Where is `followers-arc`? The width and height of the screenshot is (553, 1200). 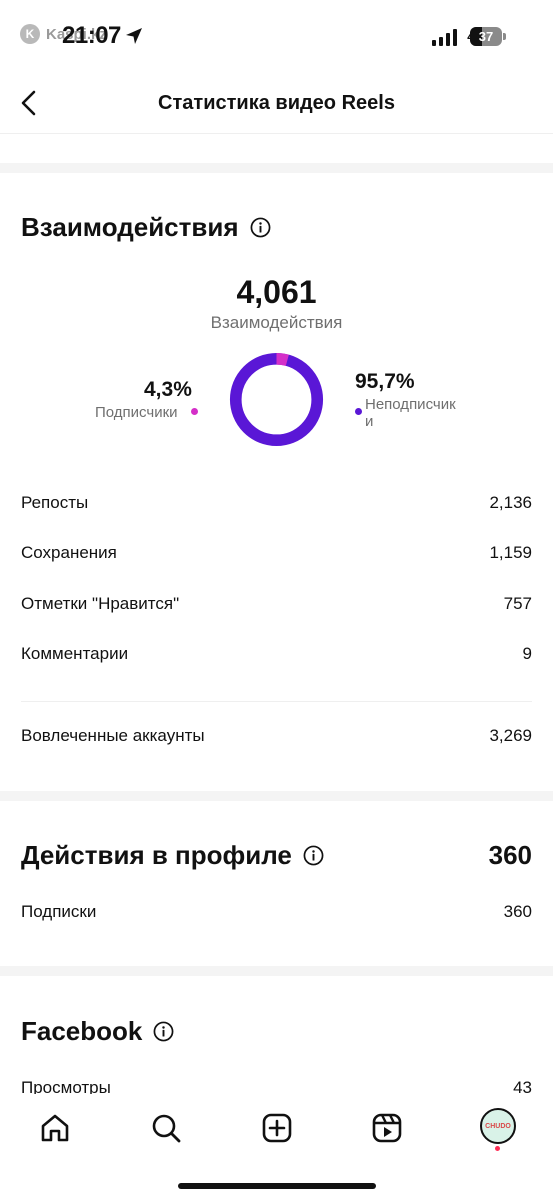
followers-arc is located at coordinates (276, 399).